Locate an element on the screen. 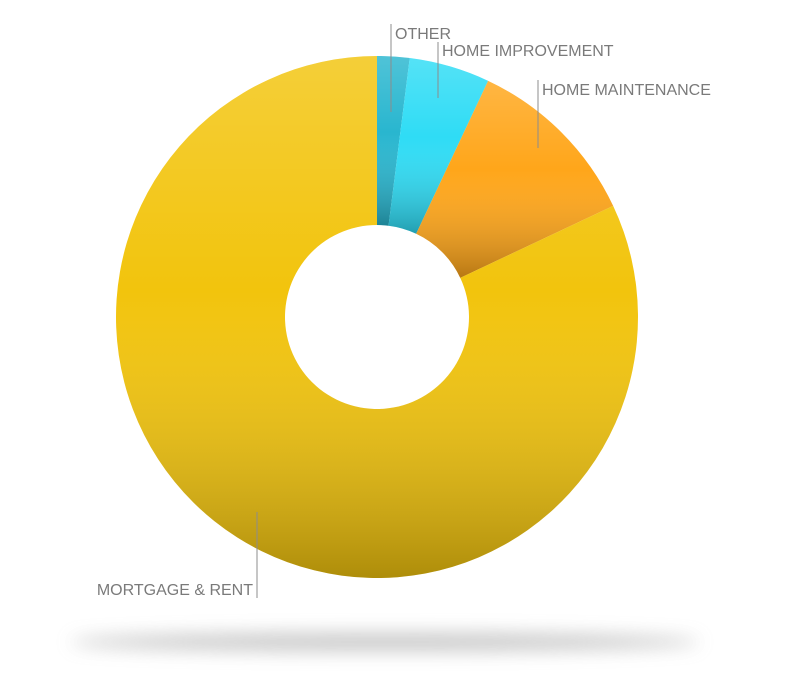 The image size is (800, 683). slice-label-mortgage-and-rent: MORTGAGE & RENT is located at coordinates (175, 590).